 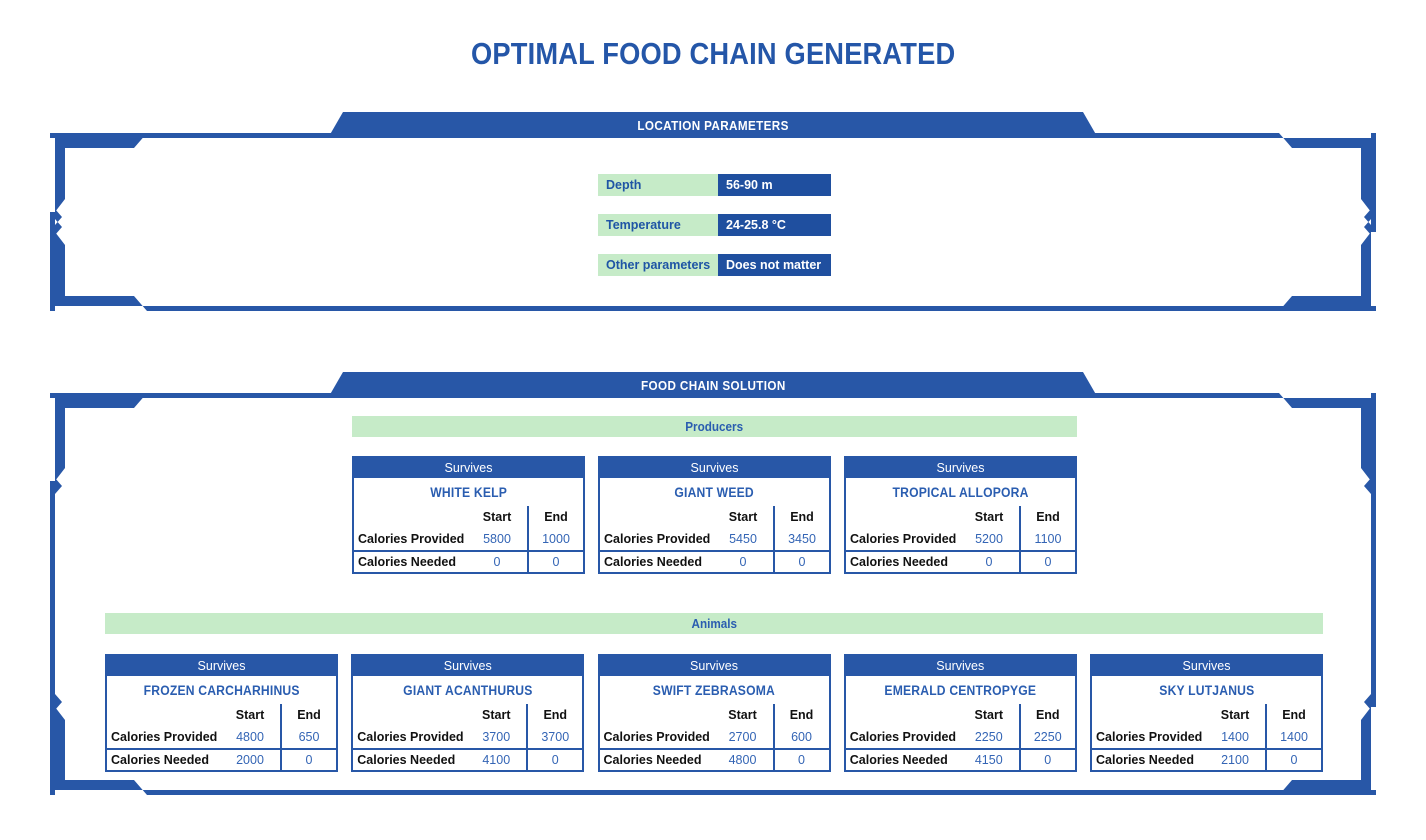 What do you see at coordinates (774, 265) in the screenshot?
I see `parameter-value: Does not matter` at bounding box center [774, 265].